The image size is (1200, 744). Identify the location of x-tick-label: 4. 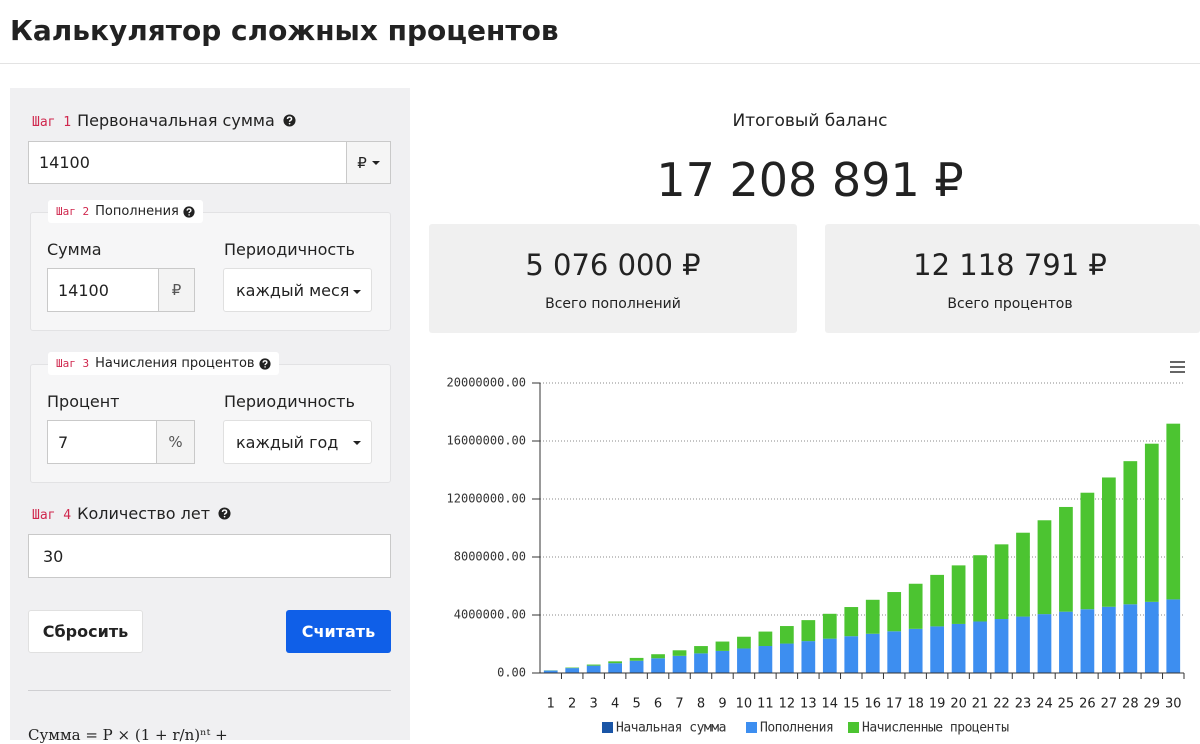
(615, 704).